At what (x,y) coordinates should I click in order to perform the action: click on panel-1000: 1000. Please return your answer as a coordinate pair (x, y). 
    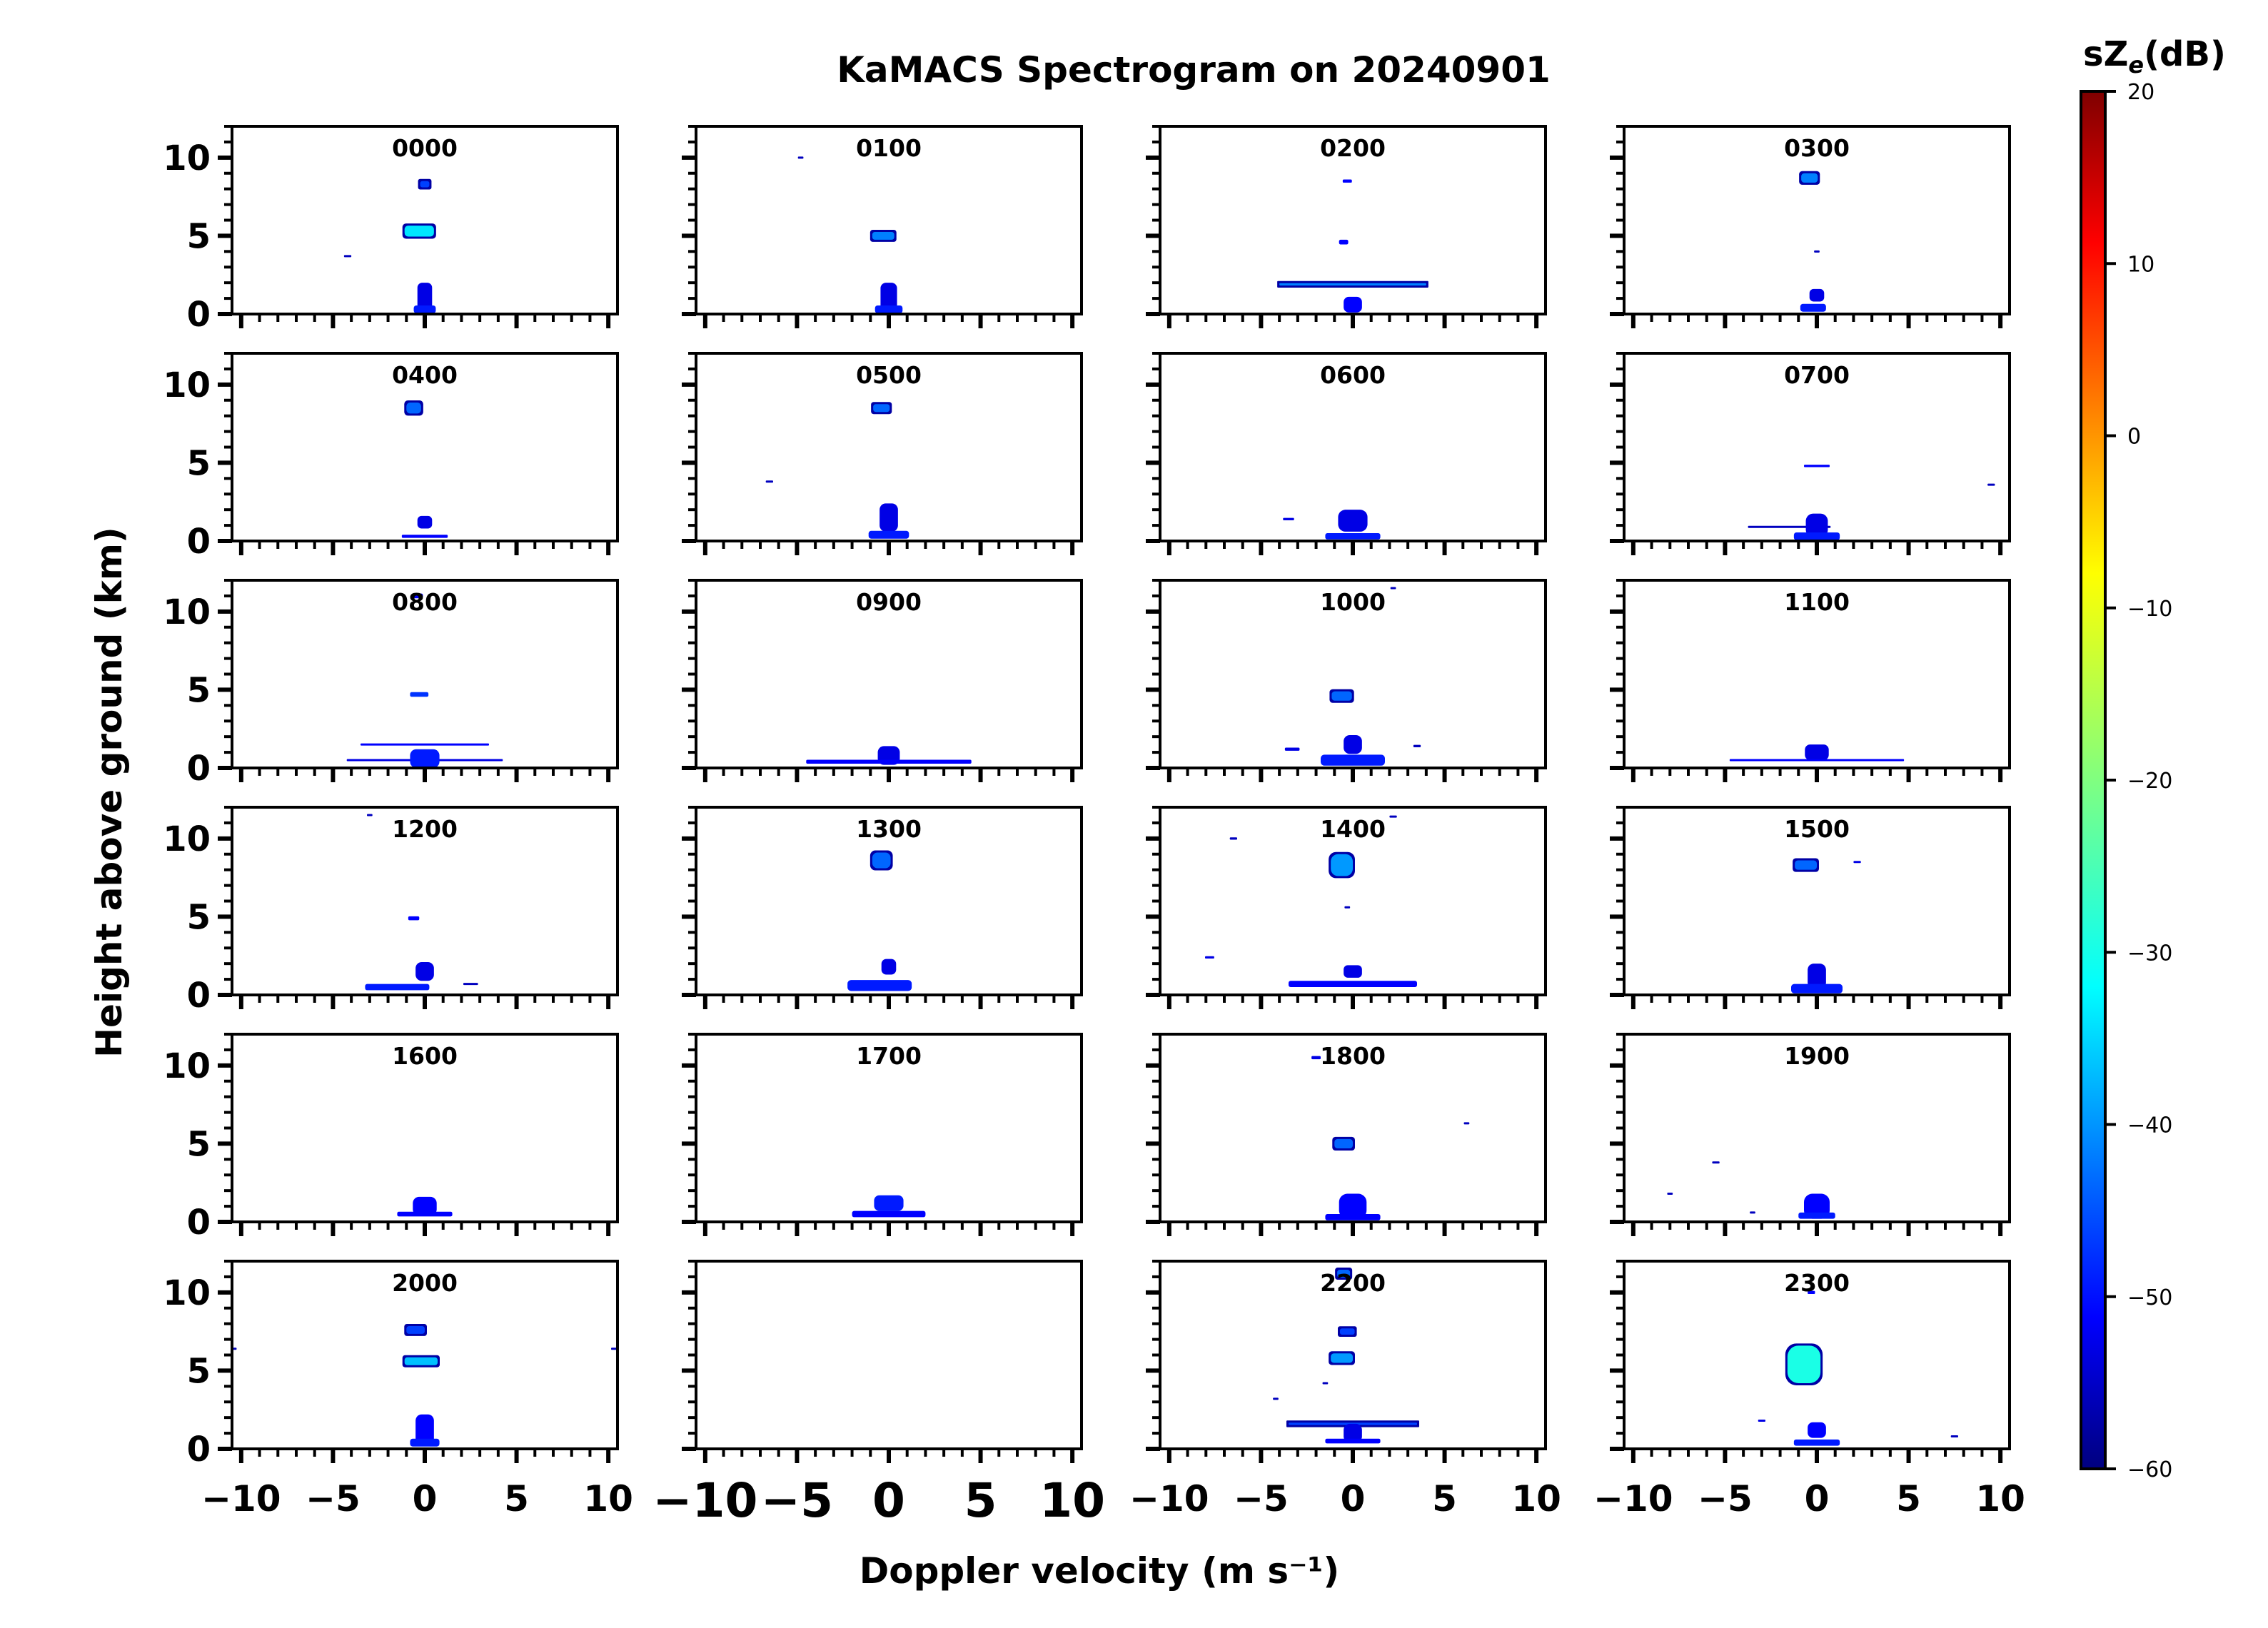
    Looking at the image, I should click on (1346, 680).